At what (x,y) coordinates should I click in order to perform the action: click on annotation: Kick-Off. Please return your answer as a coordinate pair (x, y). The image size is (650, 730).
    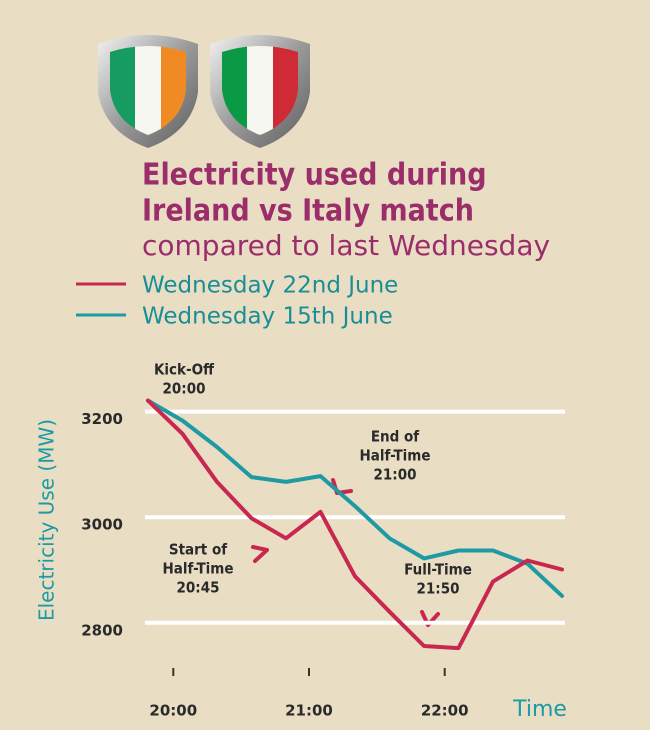
    Looking at the image, I should click on (184, 370).